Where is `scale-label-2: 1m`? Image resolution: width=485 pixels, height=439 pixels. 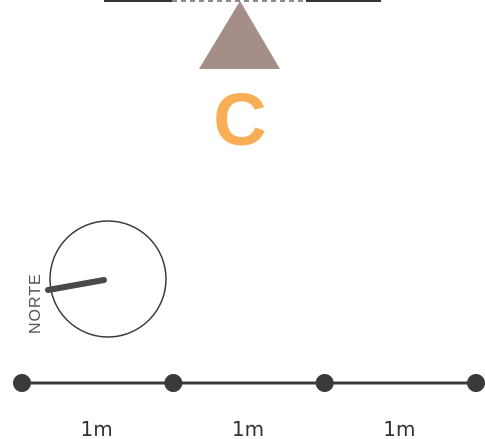 scale-label-2: 1m is located at coordinates (399, 428).